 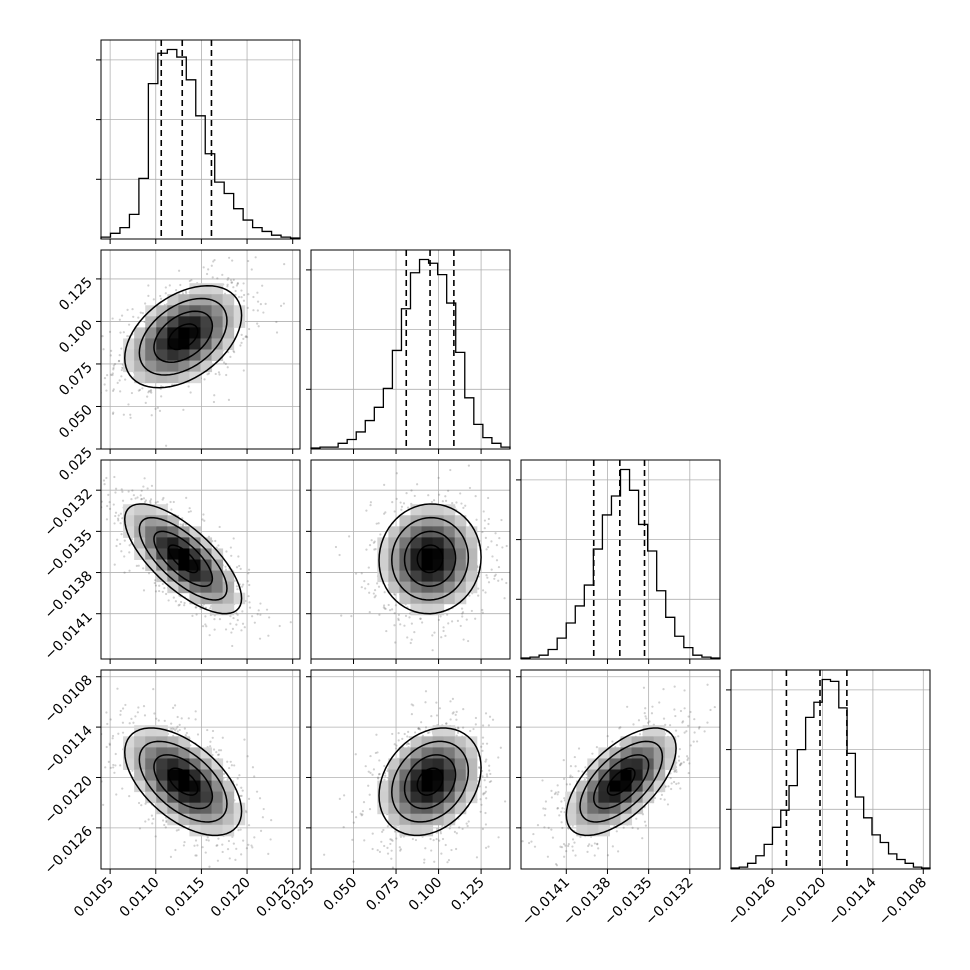 What do you see at coordinates (394, 791) in the screenshot?
I see `scatter-panel-2-4: 0.025 0.050 0.075 0.100 0.125` at bounding box center [394, 791].